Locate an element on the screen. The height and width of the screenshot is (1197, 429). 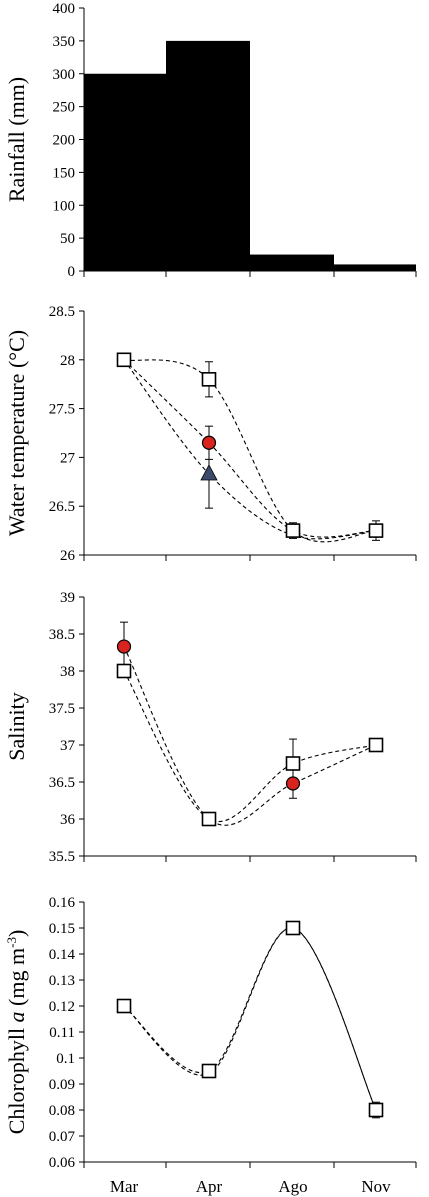
y-tick-label: 0.12 is located at coordinates (62, 1007).